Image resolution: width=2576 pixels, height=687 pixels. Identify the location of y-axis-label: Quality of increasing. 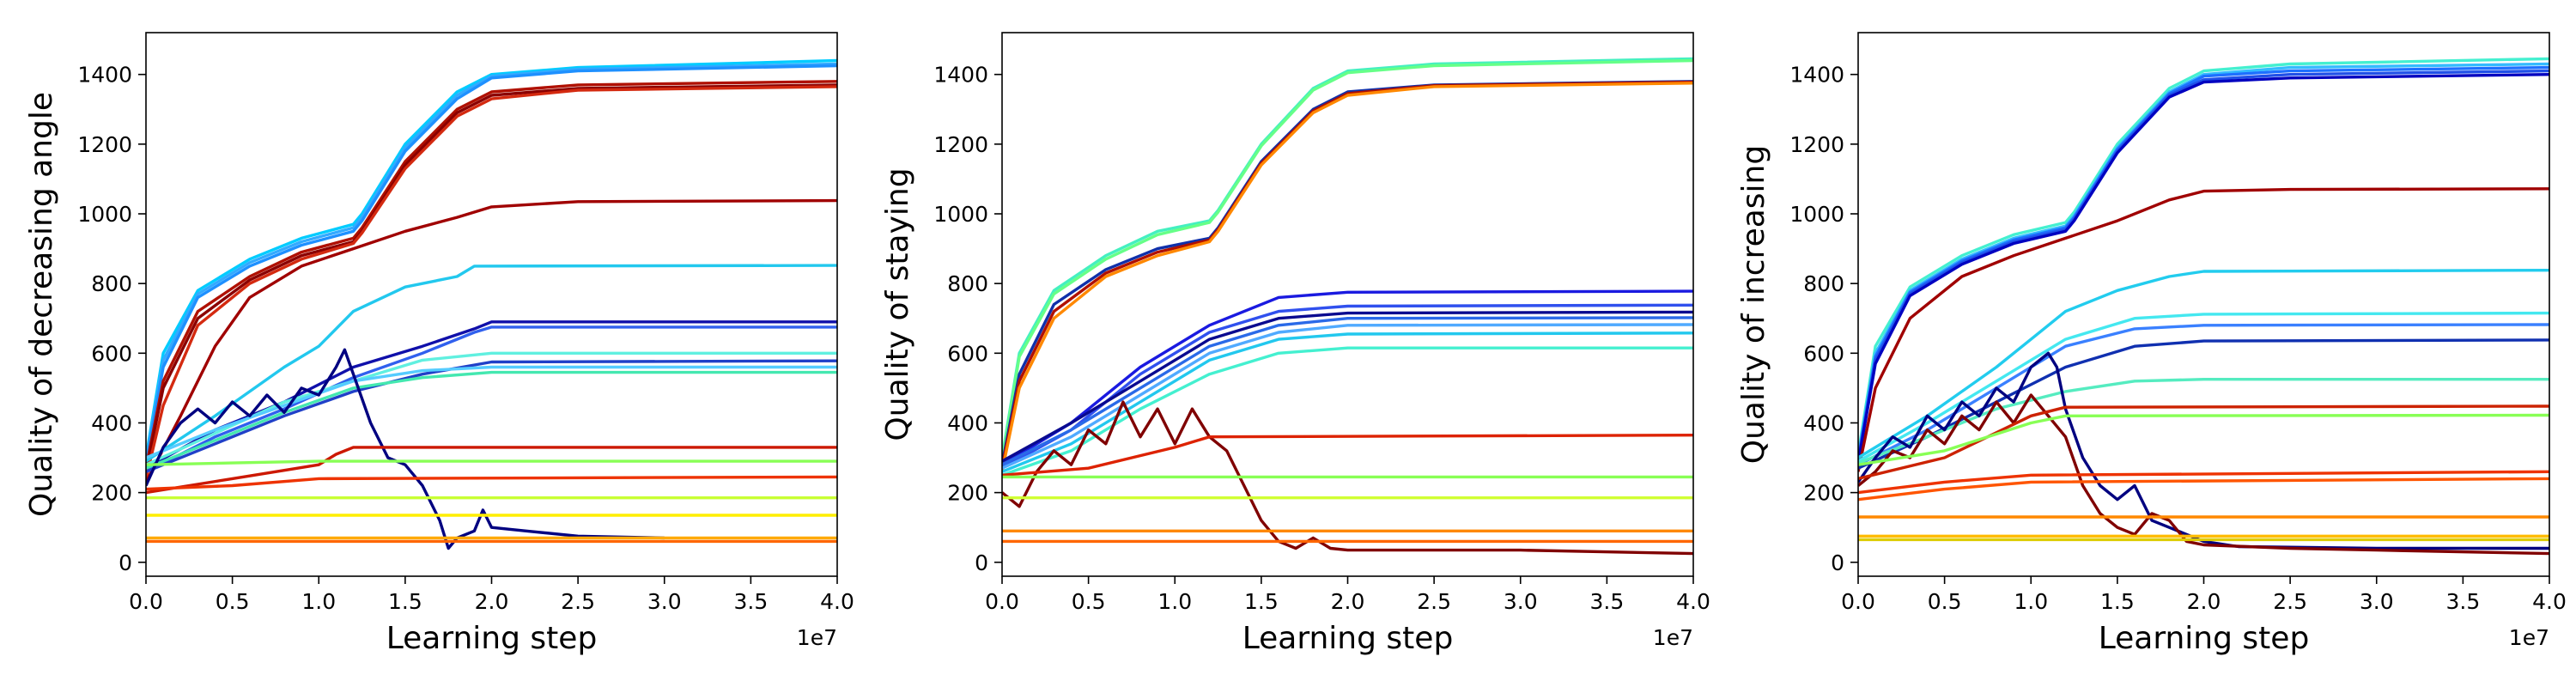
(1753, 304).